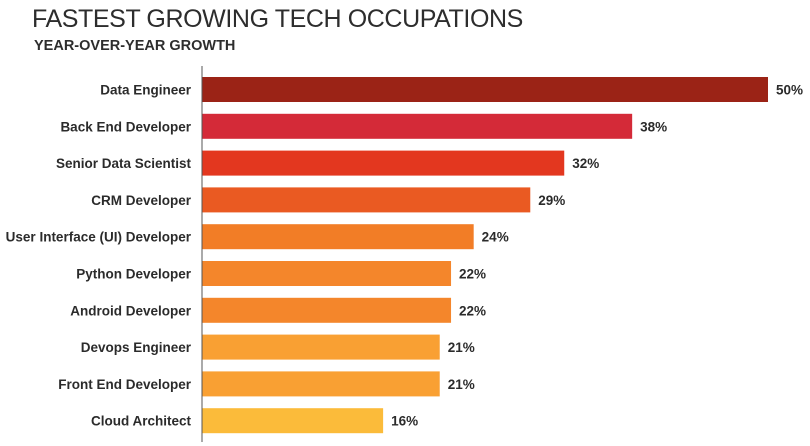 The width and height of the screenshot is (810, 446). I want to click on category-label: Python Developer, so click(134, 274).